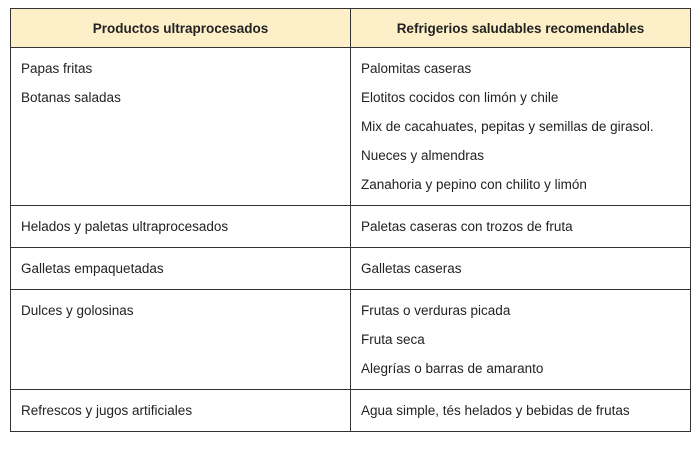 The width and height of the screenshot is (700, 451). What do you see at coordinates (125, 226) in the screenshot?
I see `list-item: Helados y paletas ultraprocesados` at bounding box center [125, 226].